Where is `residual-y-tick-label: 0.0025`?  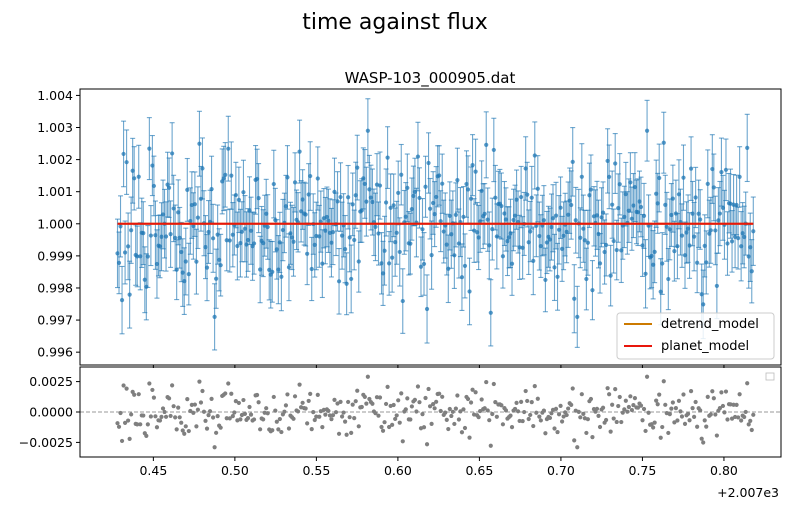 residual-y-tick-label: 0.0025 is located at coordinates (51, 381).